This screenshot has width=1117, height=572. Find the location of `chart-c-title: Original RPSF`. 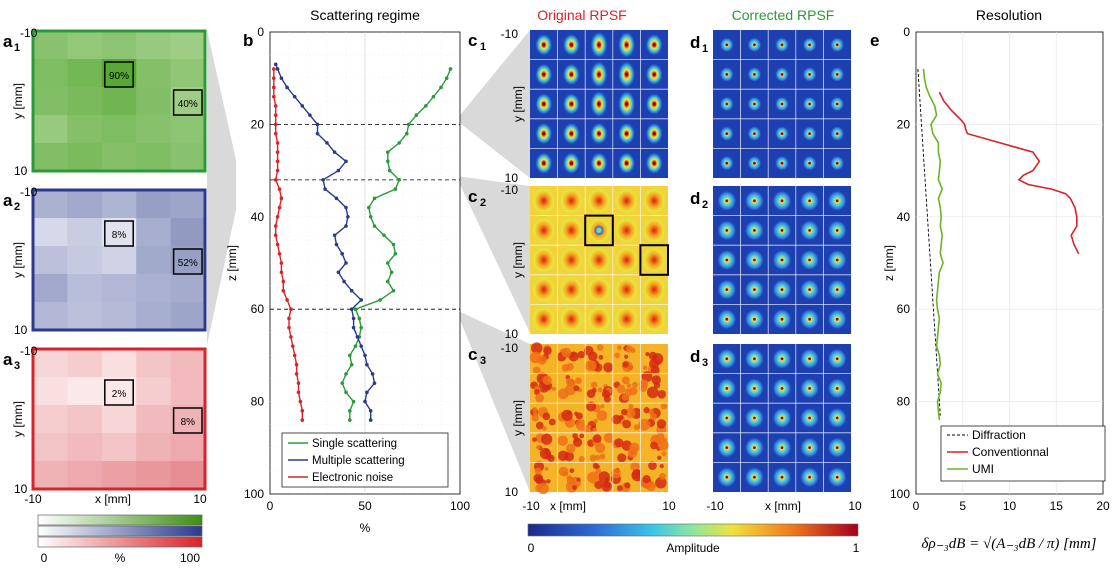

chart-c-title: Original RPSF is located at coordinates (581, 15).